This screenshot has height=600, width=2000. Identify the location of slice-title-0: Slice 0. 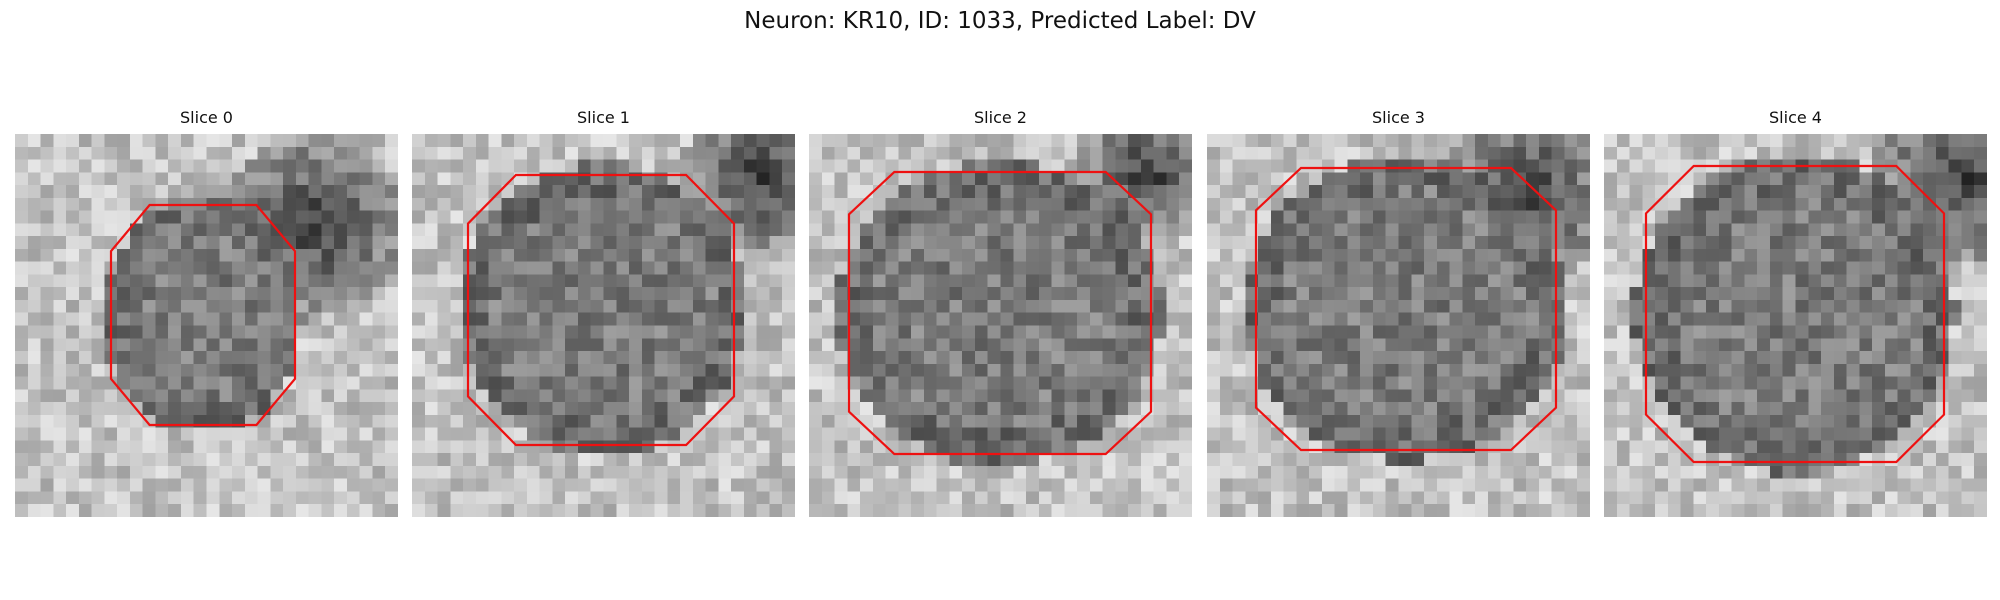
(206, 117).